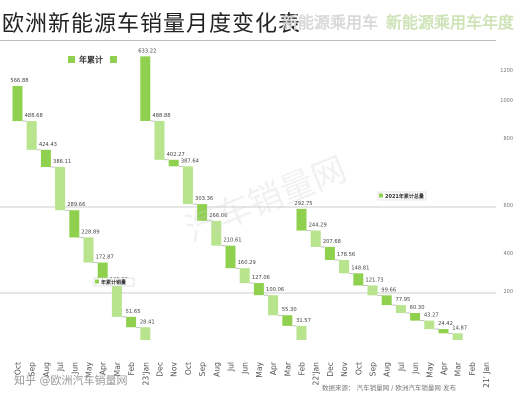 This screenshot has width=520, height=400. Describe the element at coordinates (508, 254) in the screenshot. I see `y-tick-label: 400` at that location.